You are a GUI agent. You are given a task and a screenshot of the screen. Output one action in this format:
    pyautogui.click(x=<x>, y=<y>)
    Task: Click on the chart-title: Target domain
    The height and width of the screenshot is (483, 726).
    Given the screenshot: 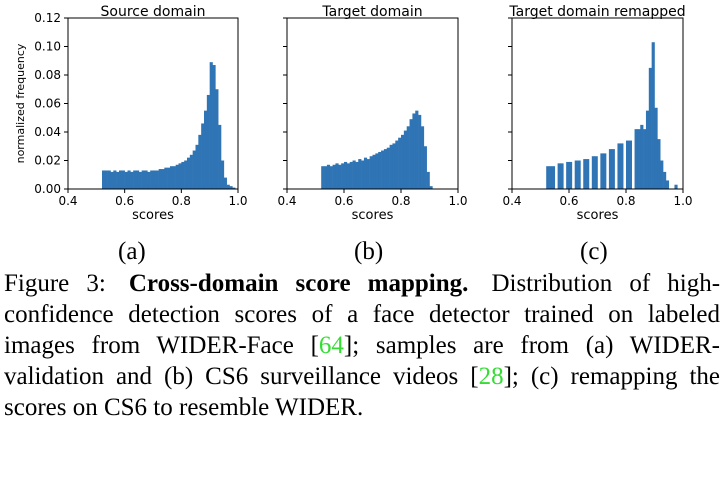 What is the action you would take?
    pyautogui.click(x=371, y=12)
    